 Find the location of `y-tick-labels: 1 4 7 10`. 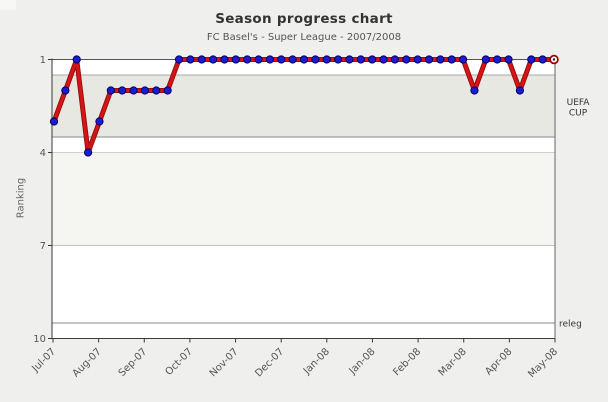

y-tick-labels: 1 4 7 10 is located at coordinates (42, 200).